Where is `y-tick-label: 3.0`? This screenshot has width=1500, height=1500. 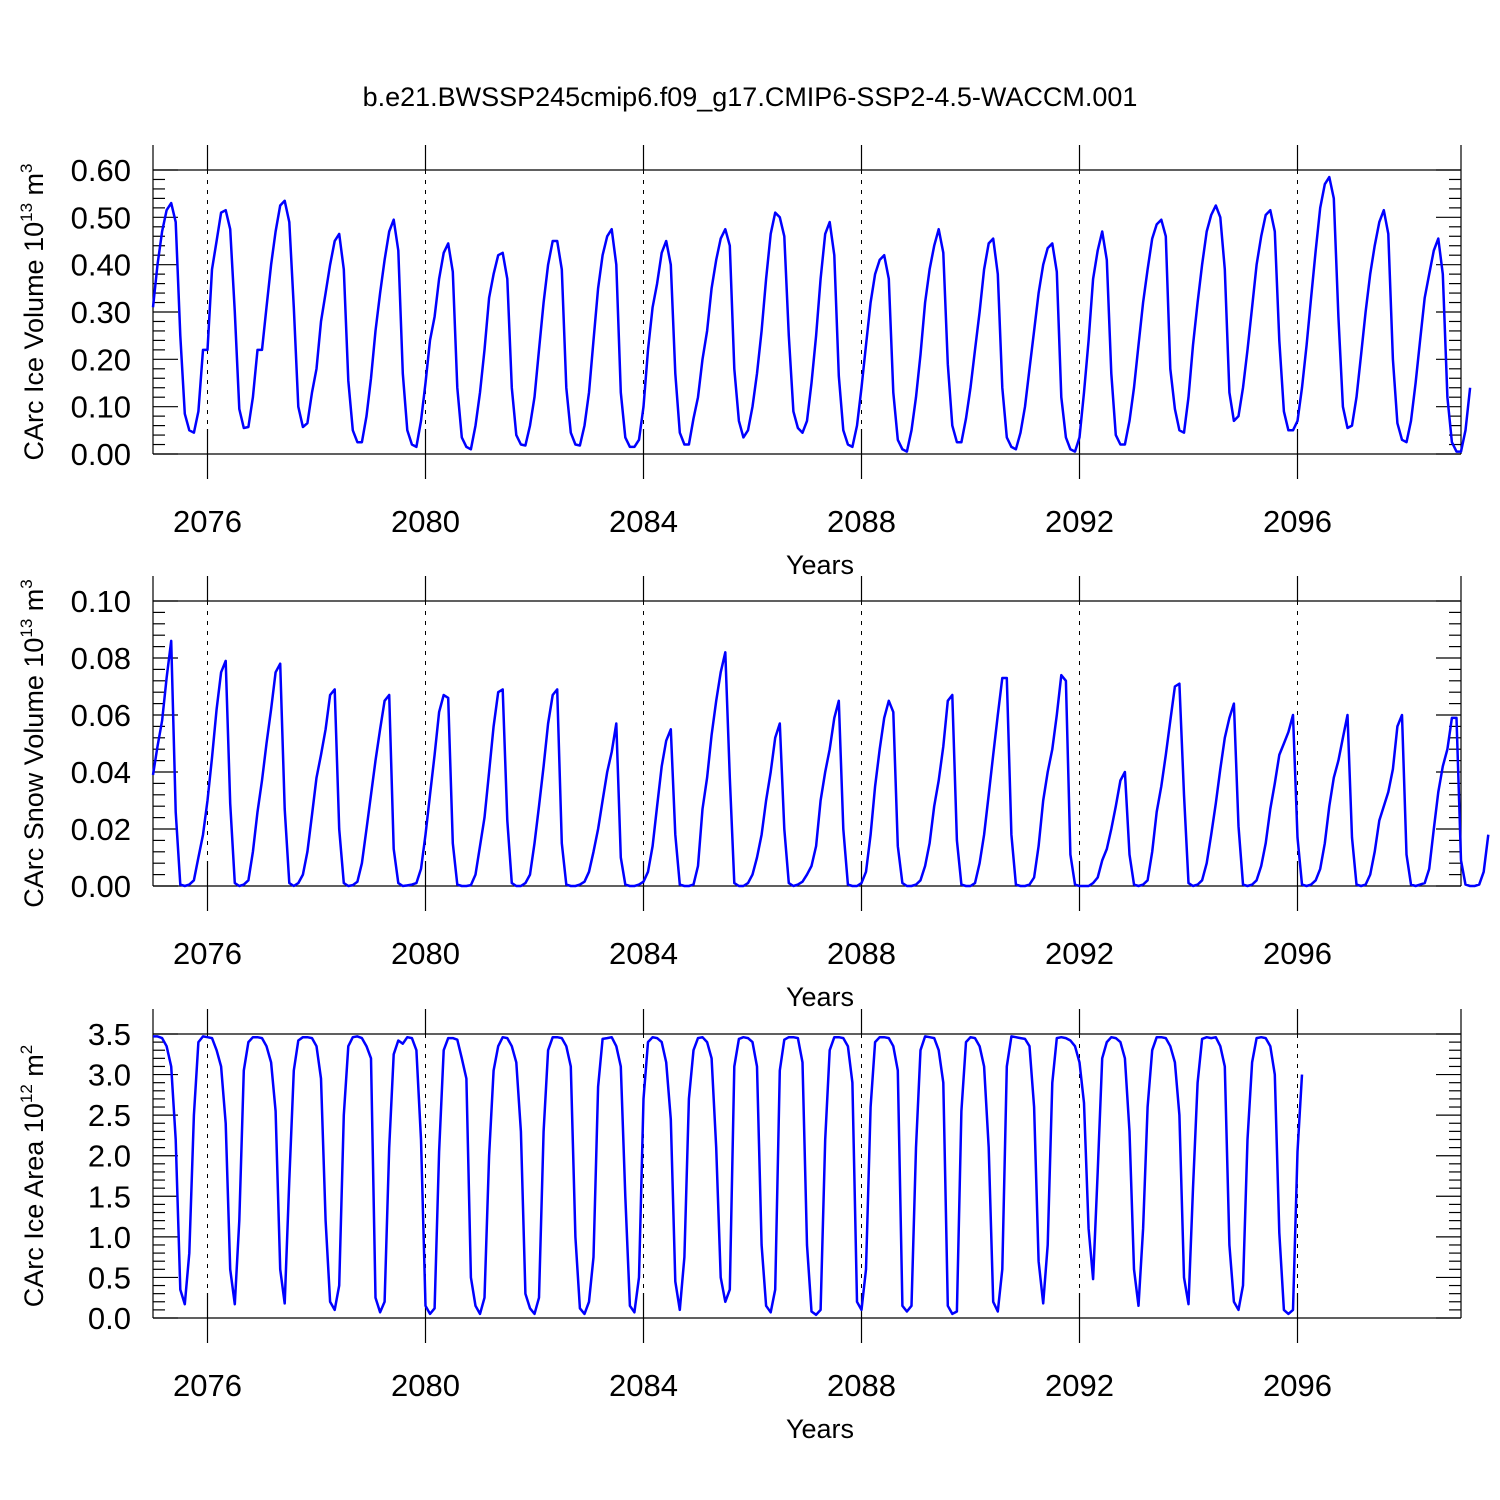 y-tick-label: 3.0 is located at coordinates (109, 1075).